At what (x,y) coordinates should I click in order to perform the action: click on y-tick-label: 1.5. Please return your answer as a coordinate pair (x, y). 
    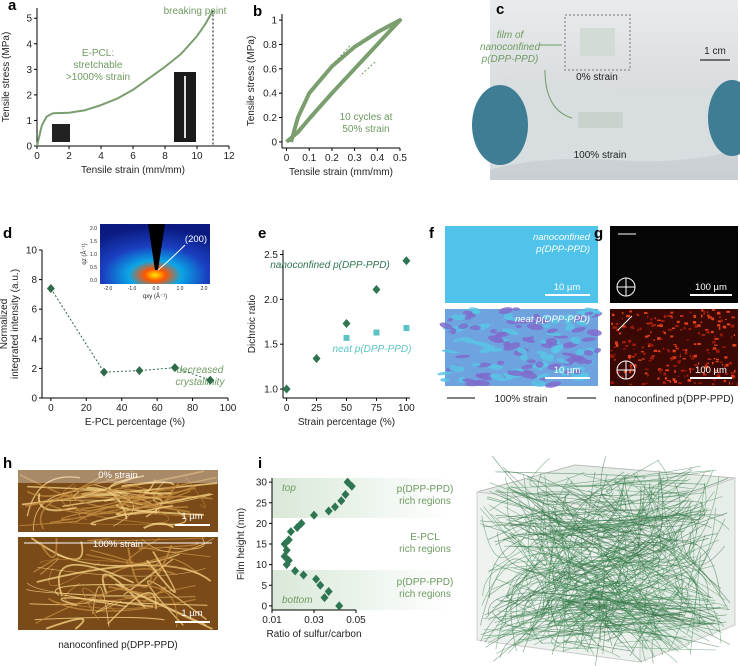
    Looking at the image, I should click on (271, 345).